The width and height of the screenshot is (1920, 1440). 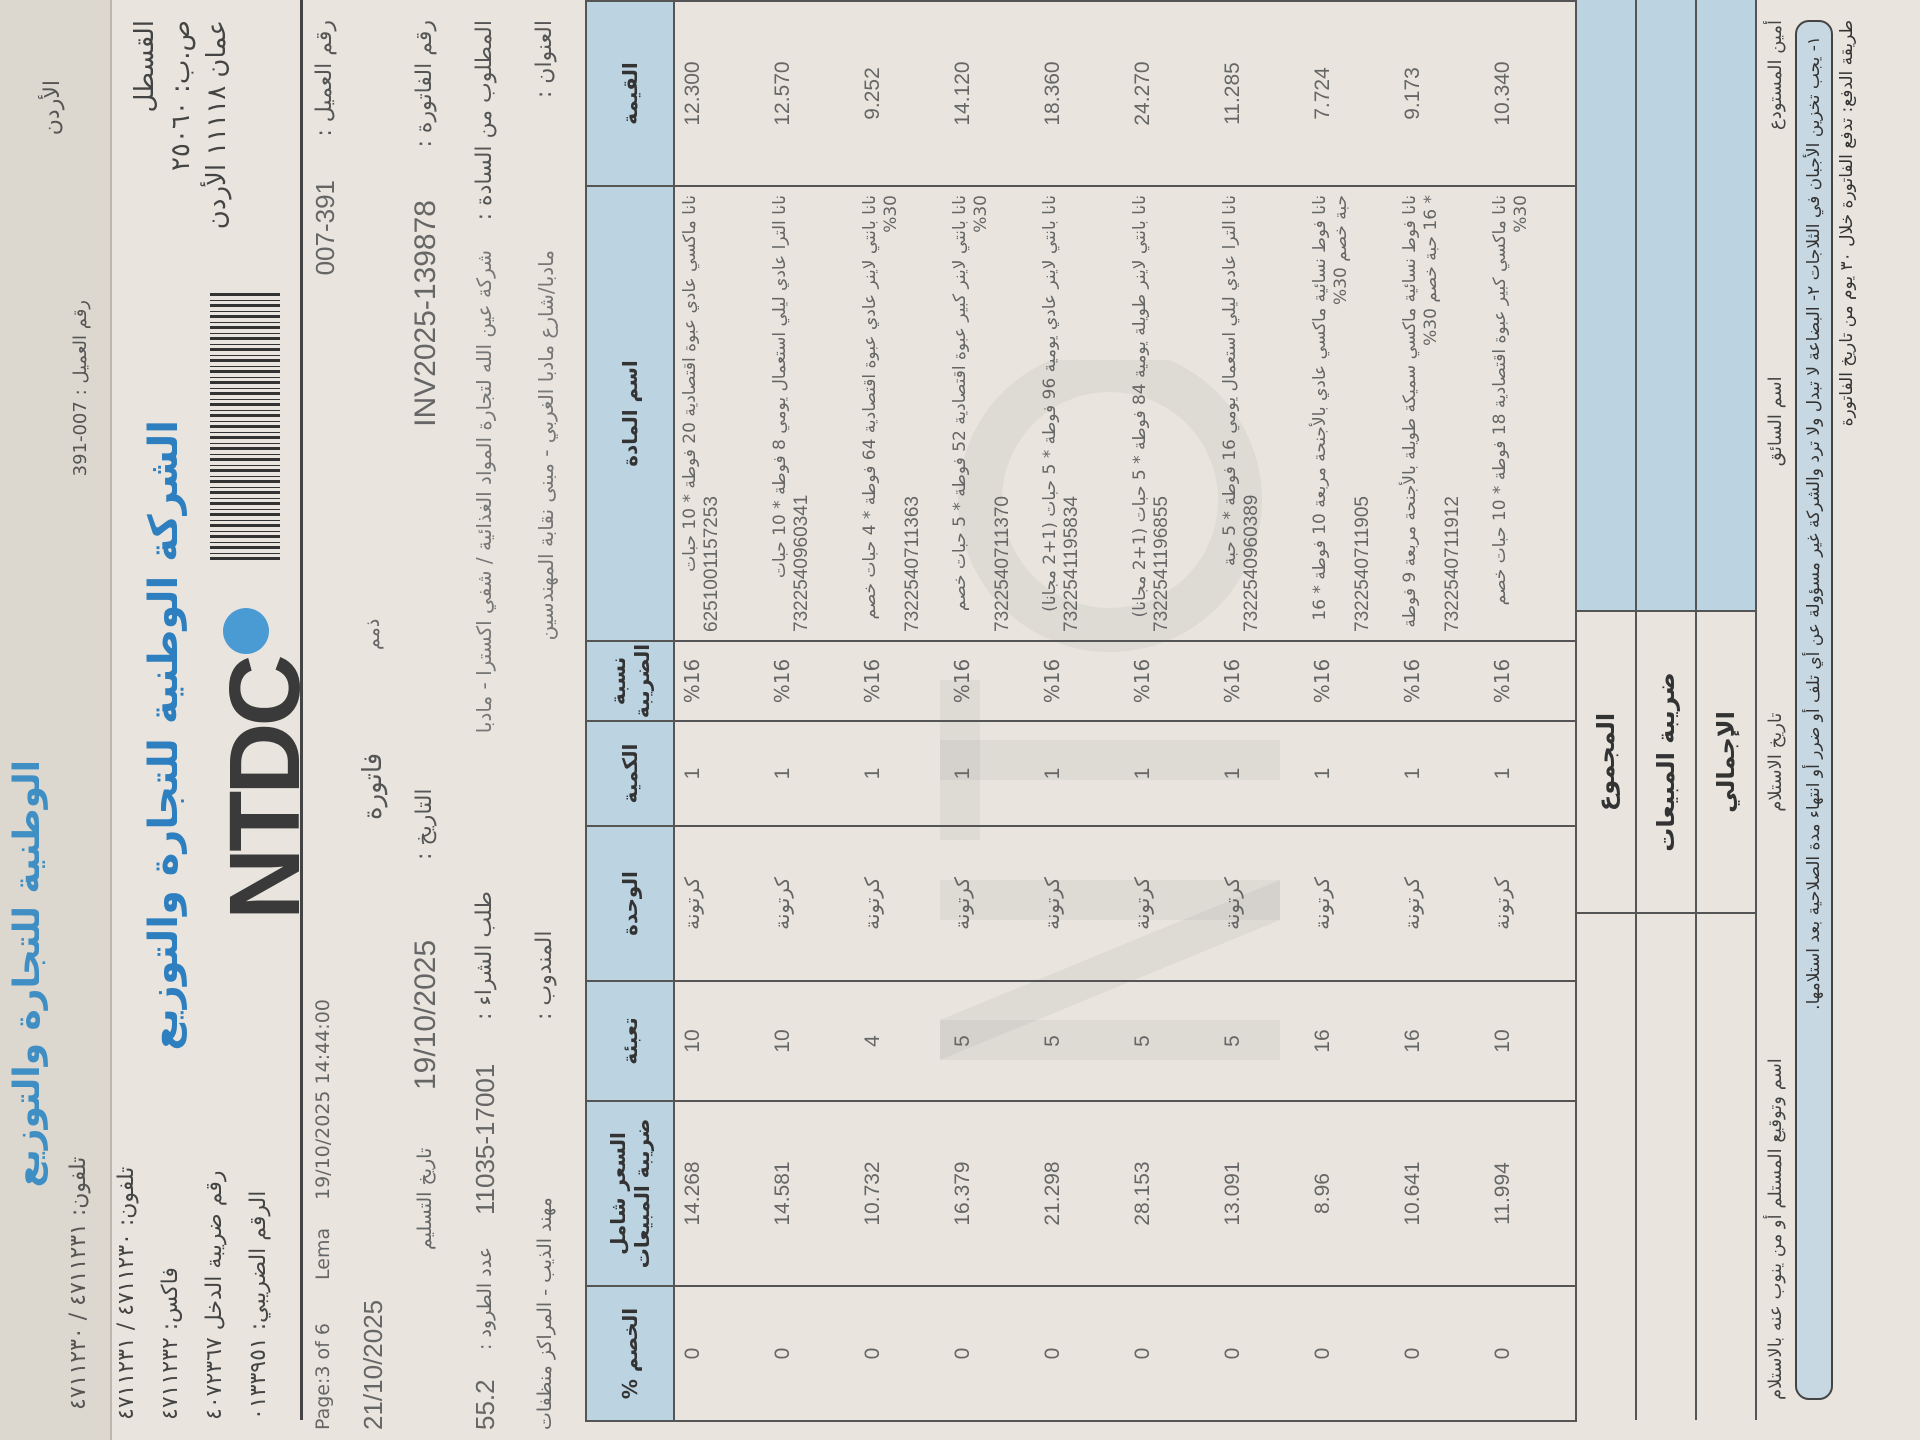 I want to click on barcode, so click(x=245, y=425).